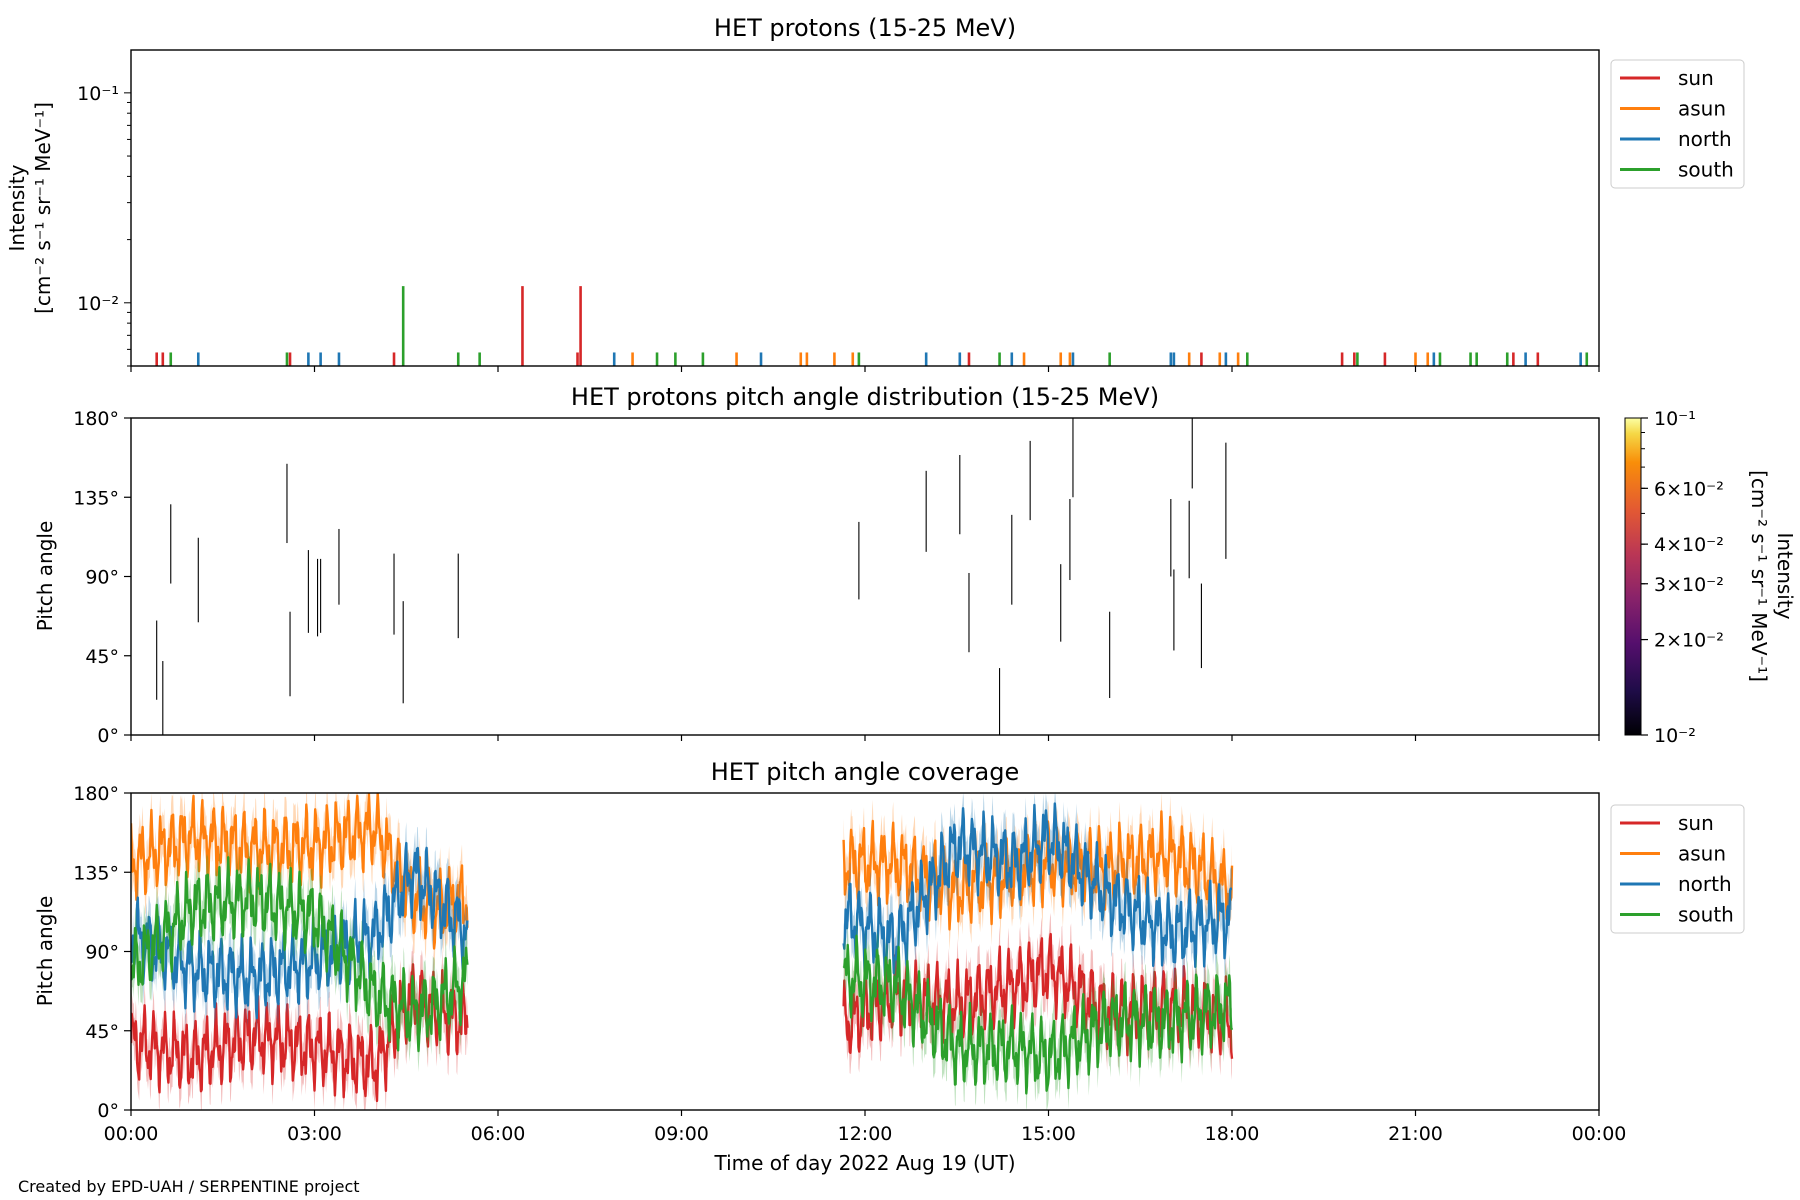  I want to click on colorbar-tick-label: 4×10⁻², so click(1689, 545).